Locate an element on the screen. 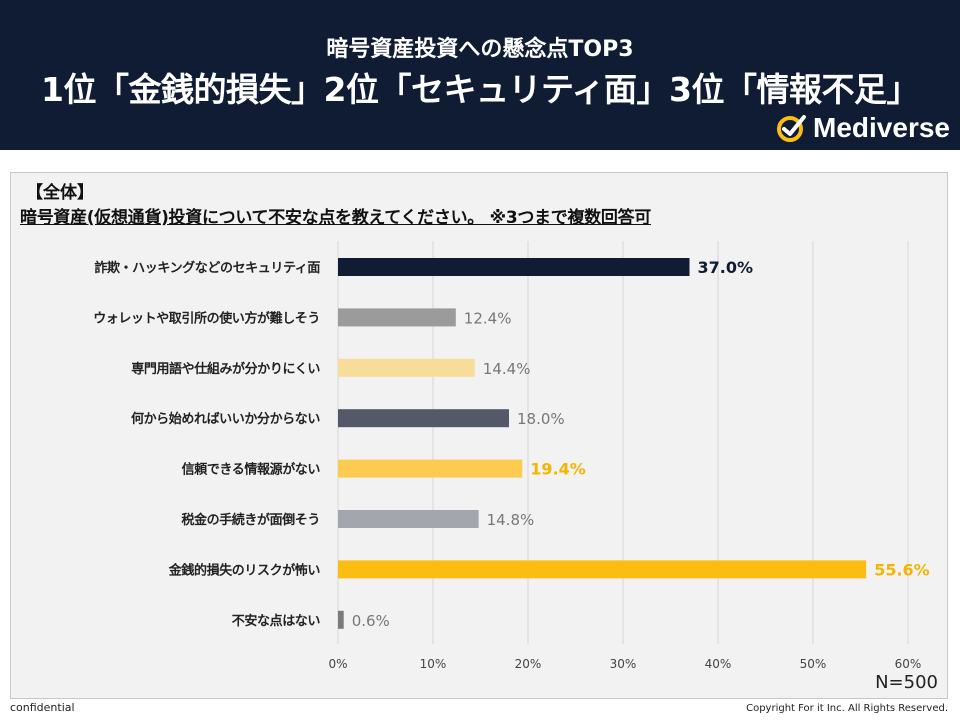 The image size is (960, 720). brand-logo: Mediverse is located at coordinates (862, 128).